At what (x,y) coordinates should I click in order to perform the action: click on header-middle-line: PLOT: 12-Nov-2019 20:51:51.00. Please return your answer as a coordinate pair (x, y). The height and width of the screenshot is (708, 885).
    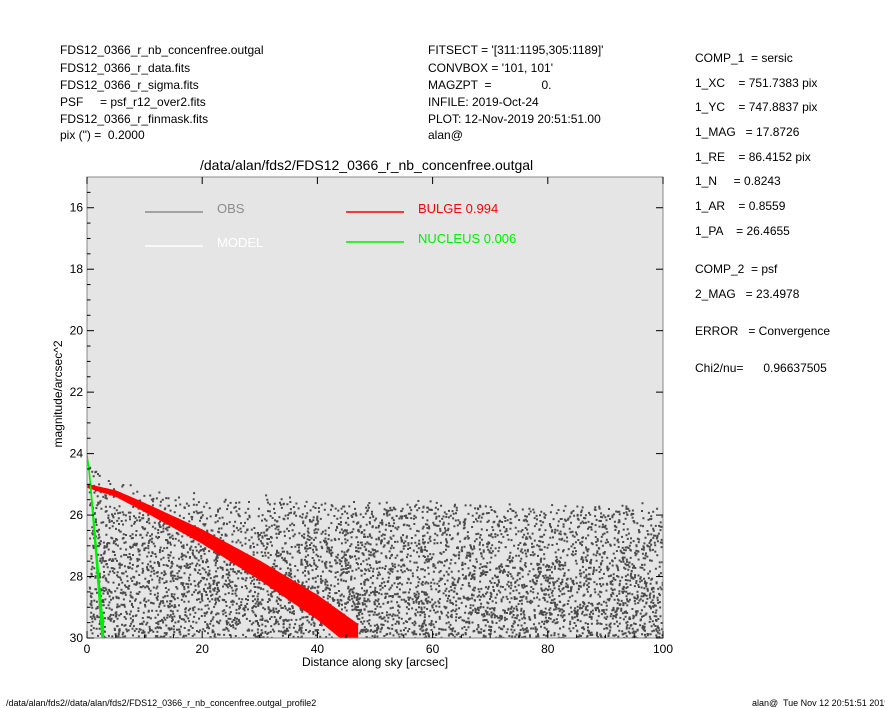
    Looking at the image, I should click on (514, 119).